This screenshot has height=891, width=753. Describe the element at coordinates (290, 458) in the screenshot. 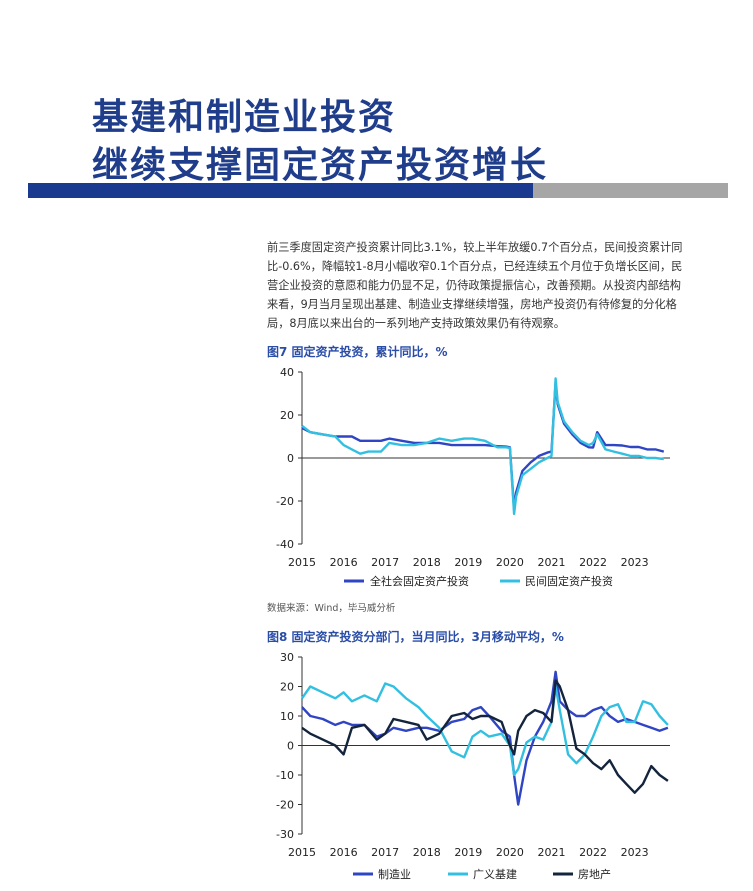

I see `fig7-y-tick-label: 0` at that location.